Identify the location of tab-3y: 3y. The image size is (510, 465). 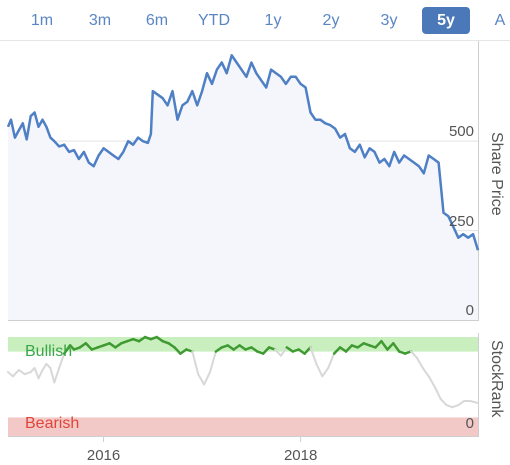
(389, 20).